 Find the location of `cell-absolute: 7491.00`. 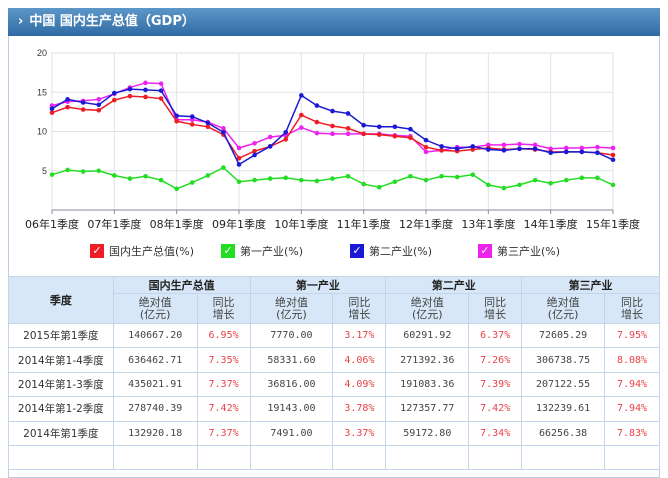

cell-absolute: 7491.00 is located at coordinates (291, 433).